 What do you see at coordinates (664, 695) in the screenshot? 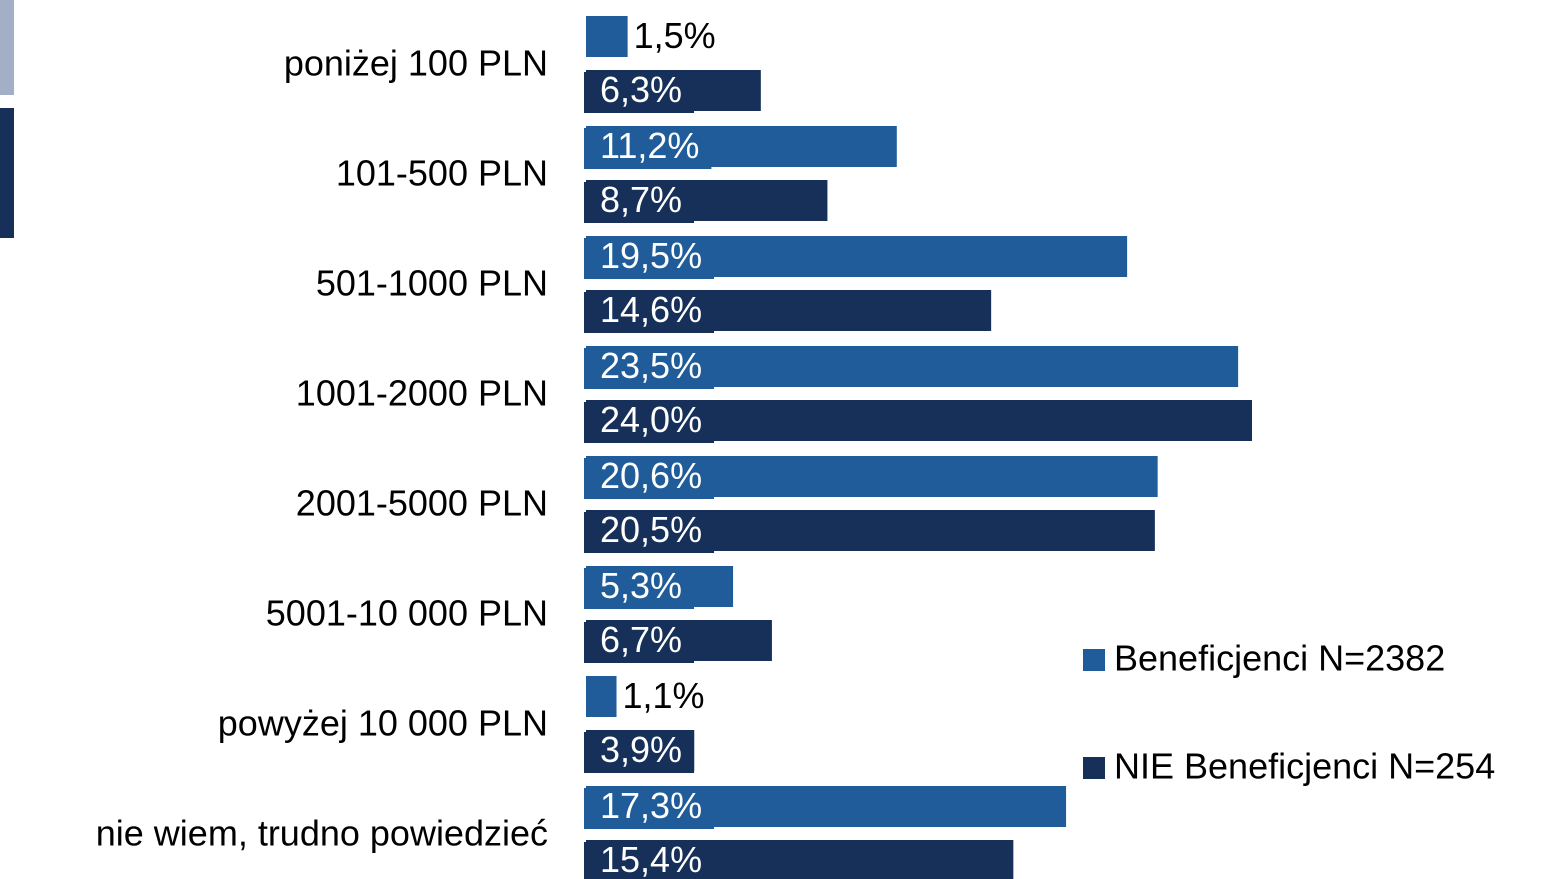
I see `data-label: 1,1%` at bounding box center [664, 695].